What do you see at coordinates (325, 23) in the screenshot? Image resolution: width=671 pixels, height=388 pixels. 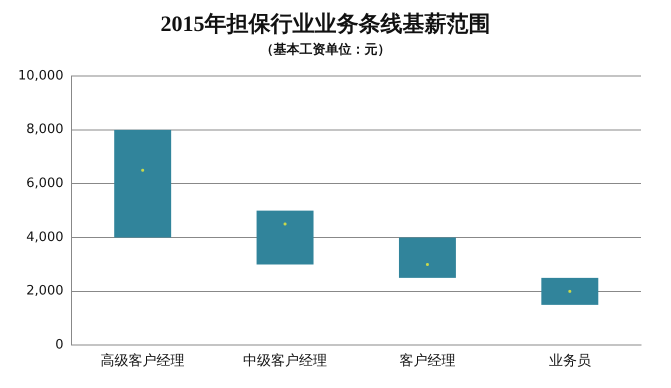 I see `chart-title: 2015年担保行业业务条线基薪范围` at bounding box center [325, 23].